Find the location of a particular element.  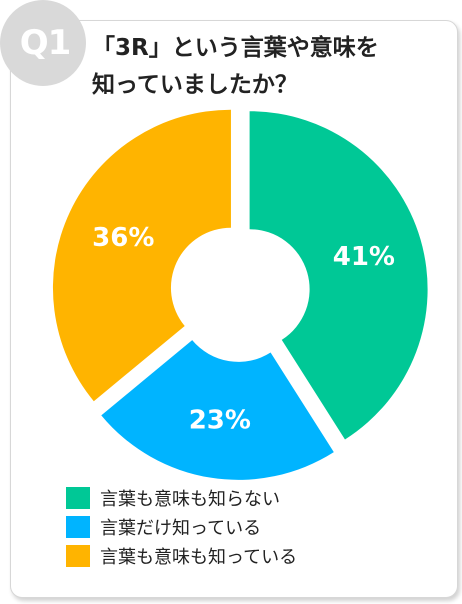

legend-label: 言葉も意味も知っている is located at coordinates (199, 557).